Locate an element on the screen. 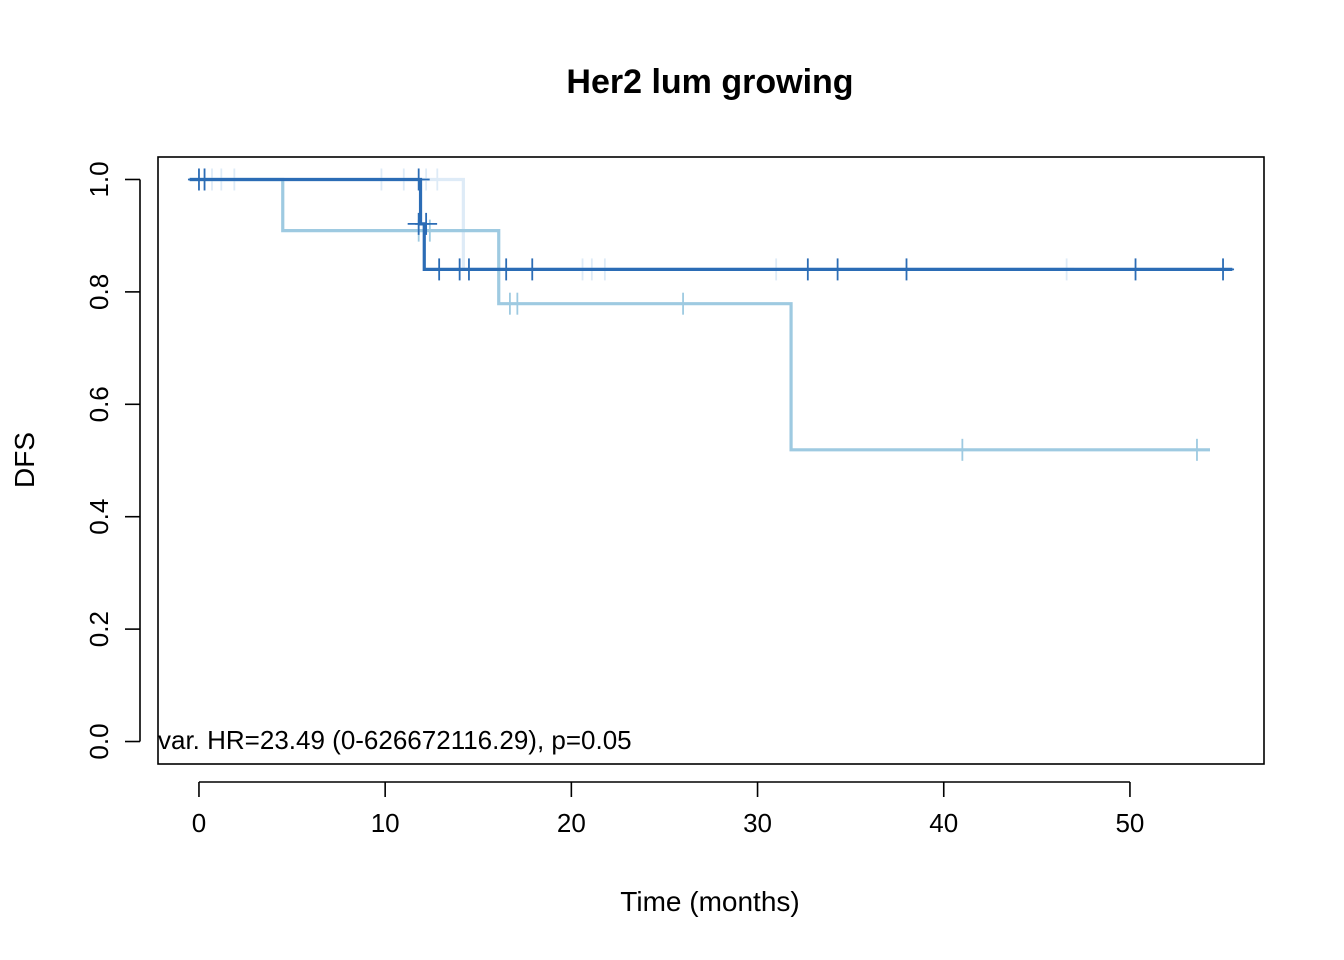  x-tick-label: 0 is located at coordinates (199, 823).